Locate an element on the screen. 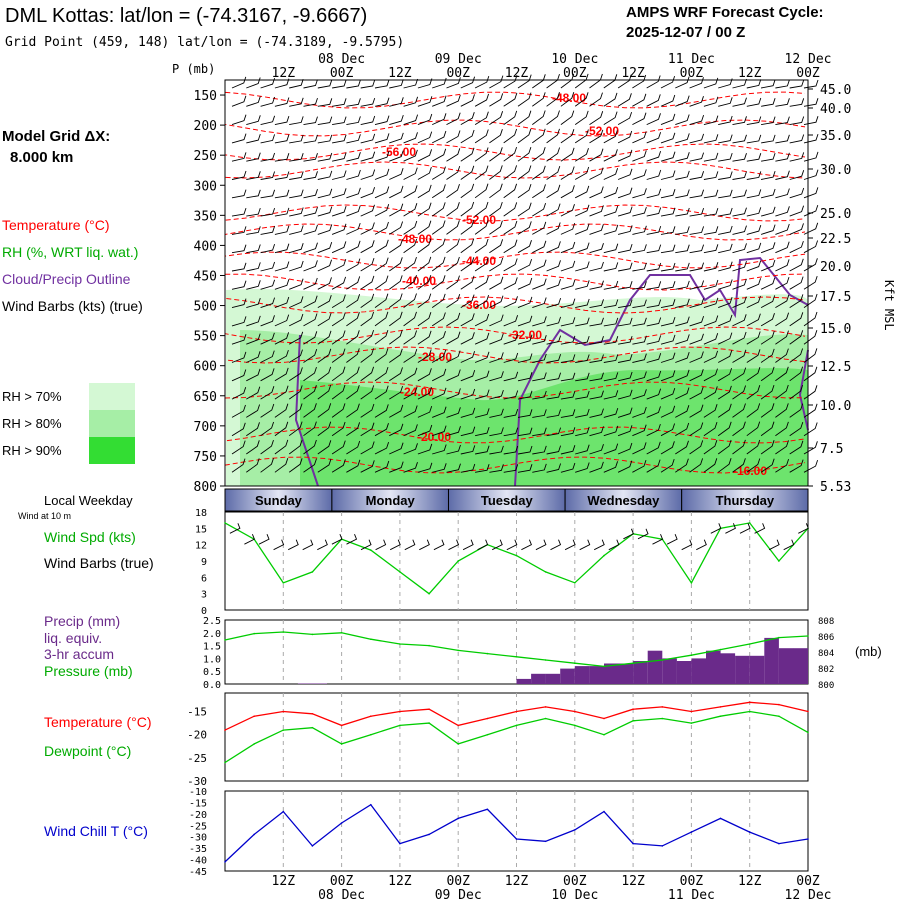 The width and height of the screenshot is (900, 900). height-tick-label: 45.0 is located at coordinates (835, 90).